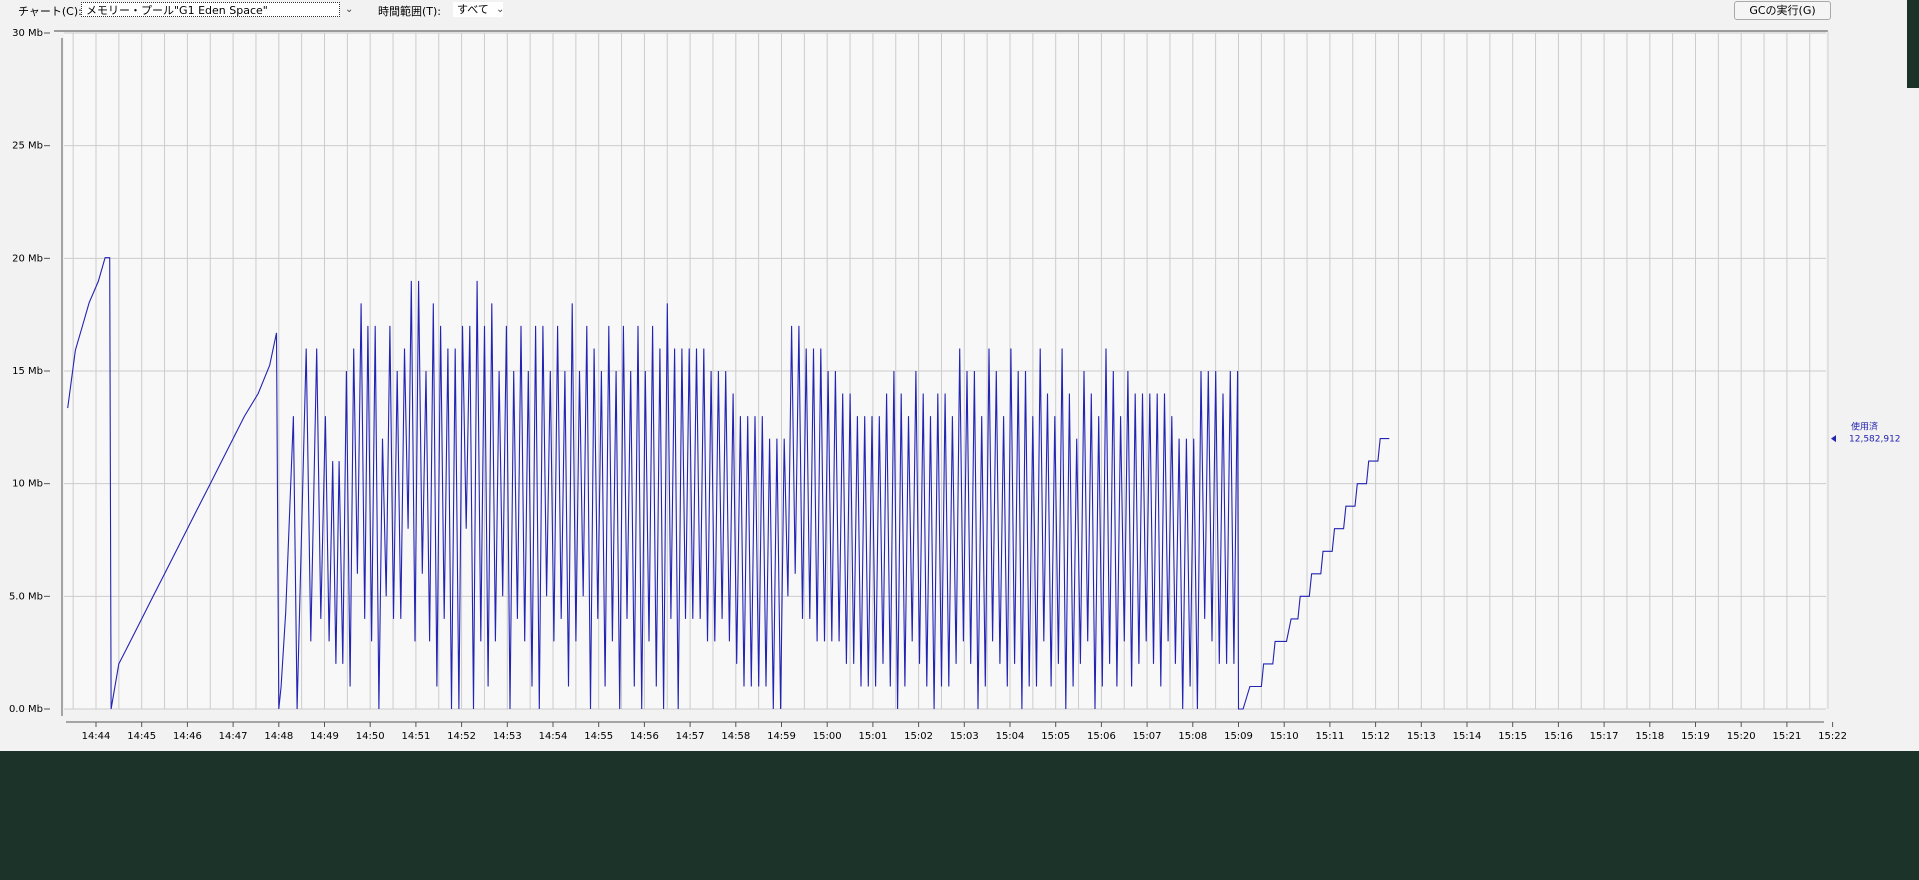 The image size is (1919, 880). Describe the element at coordinates (1101, 736) in the screenshot. I see `x-tick-label: 15:06` at that location.